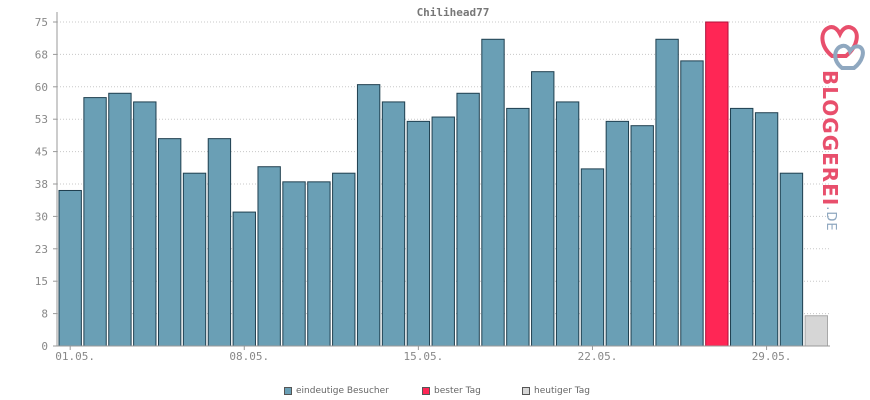 The width and height of the screenshot is (870, 400). I want to click on y-tick-label: 0, so click(44, 346).